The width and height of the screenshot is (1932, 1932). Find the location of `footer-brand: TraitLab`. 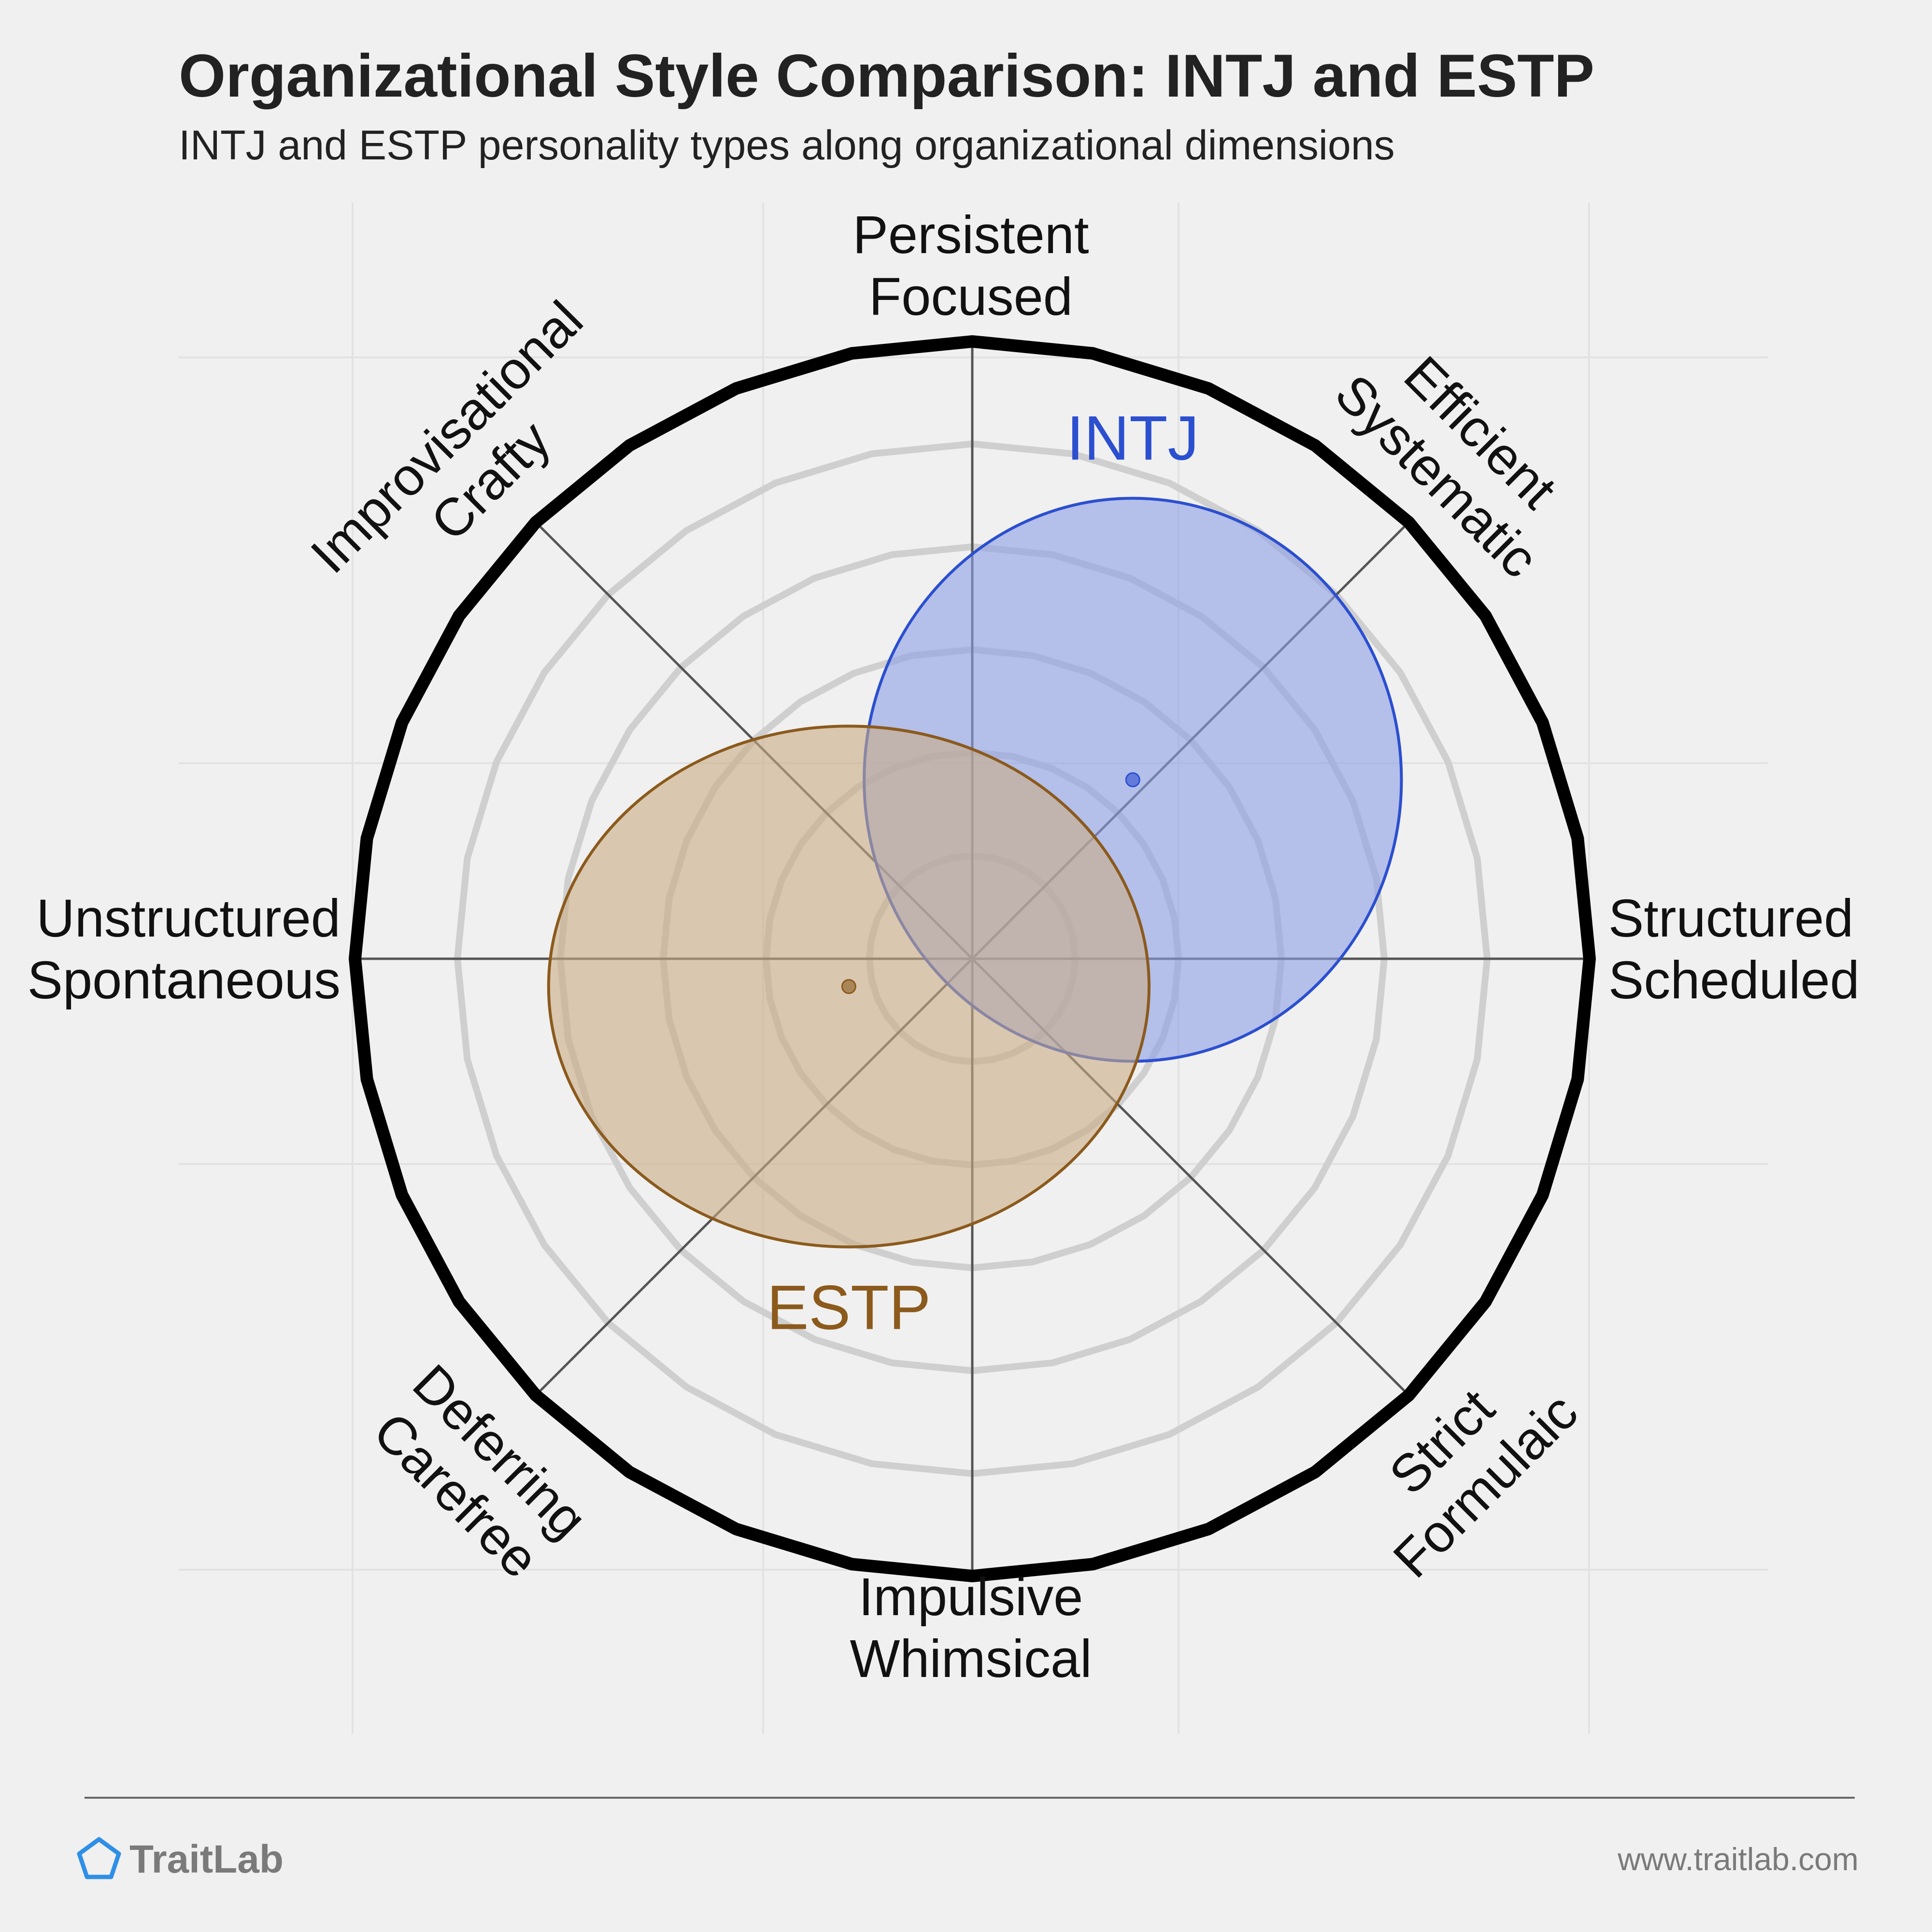

footer-brand: TraitLab is located at coordinates (206, 1859).